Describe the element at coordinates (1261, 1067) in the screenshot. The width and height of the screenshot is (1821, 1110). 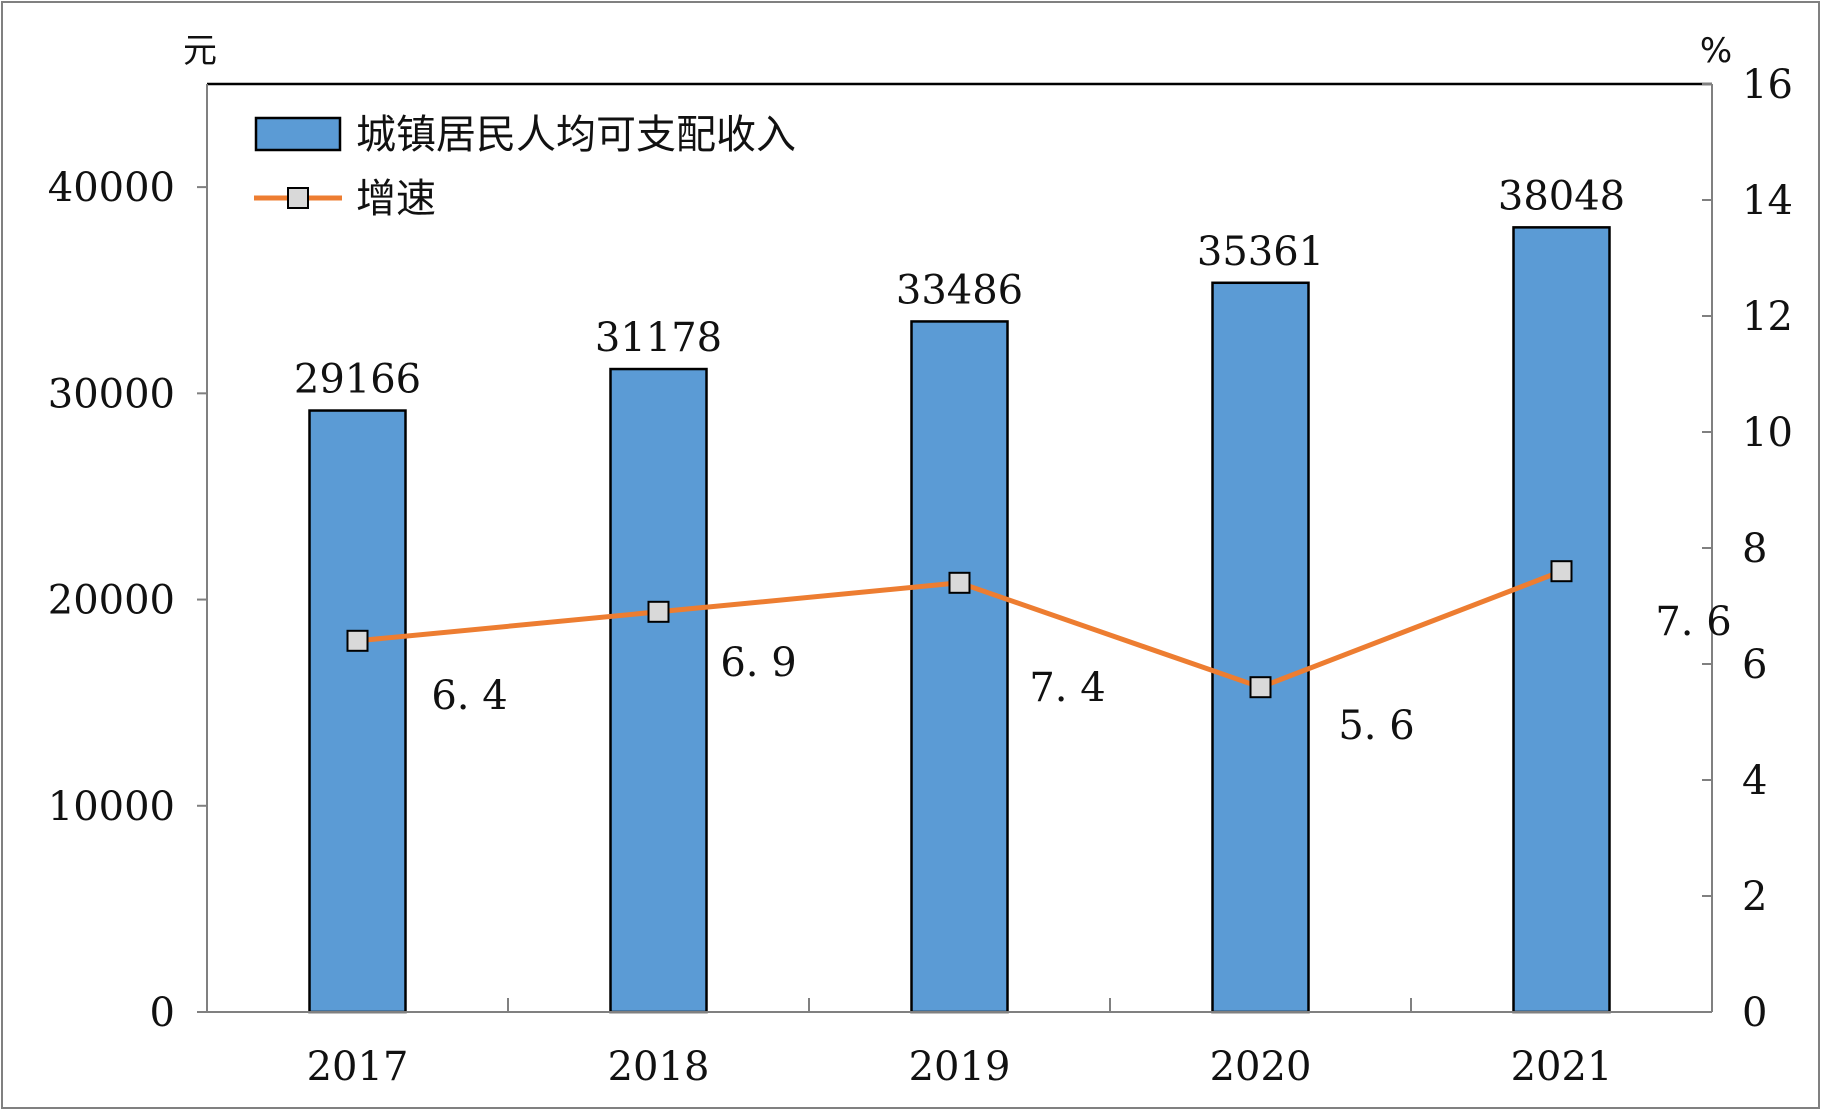
I see `x-tick-label-2020: 2020` at that location.